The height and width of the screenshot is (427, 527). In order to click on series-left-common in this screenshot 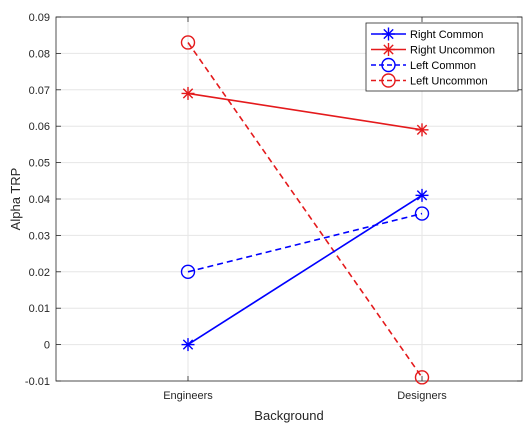, I will do `click(305, 242)`.